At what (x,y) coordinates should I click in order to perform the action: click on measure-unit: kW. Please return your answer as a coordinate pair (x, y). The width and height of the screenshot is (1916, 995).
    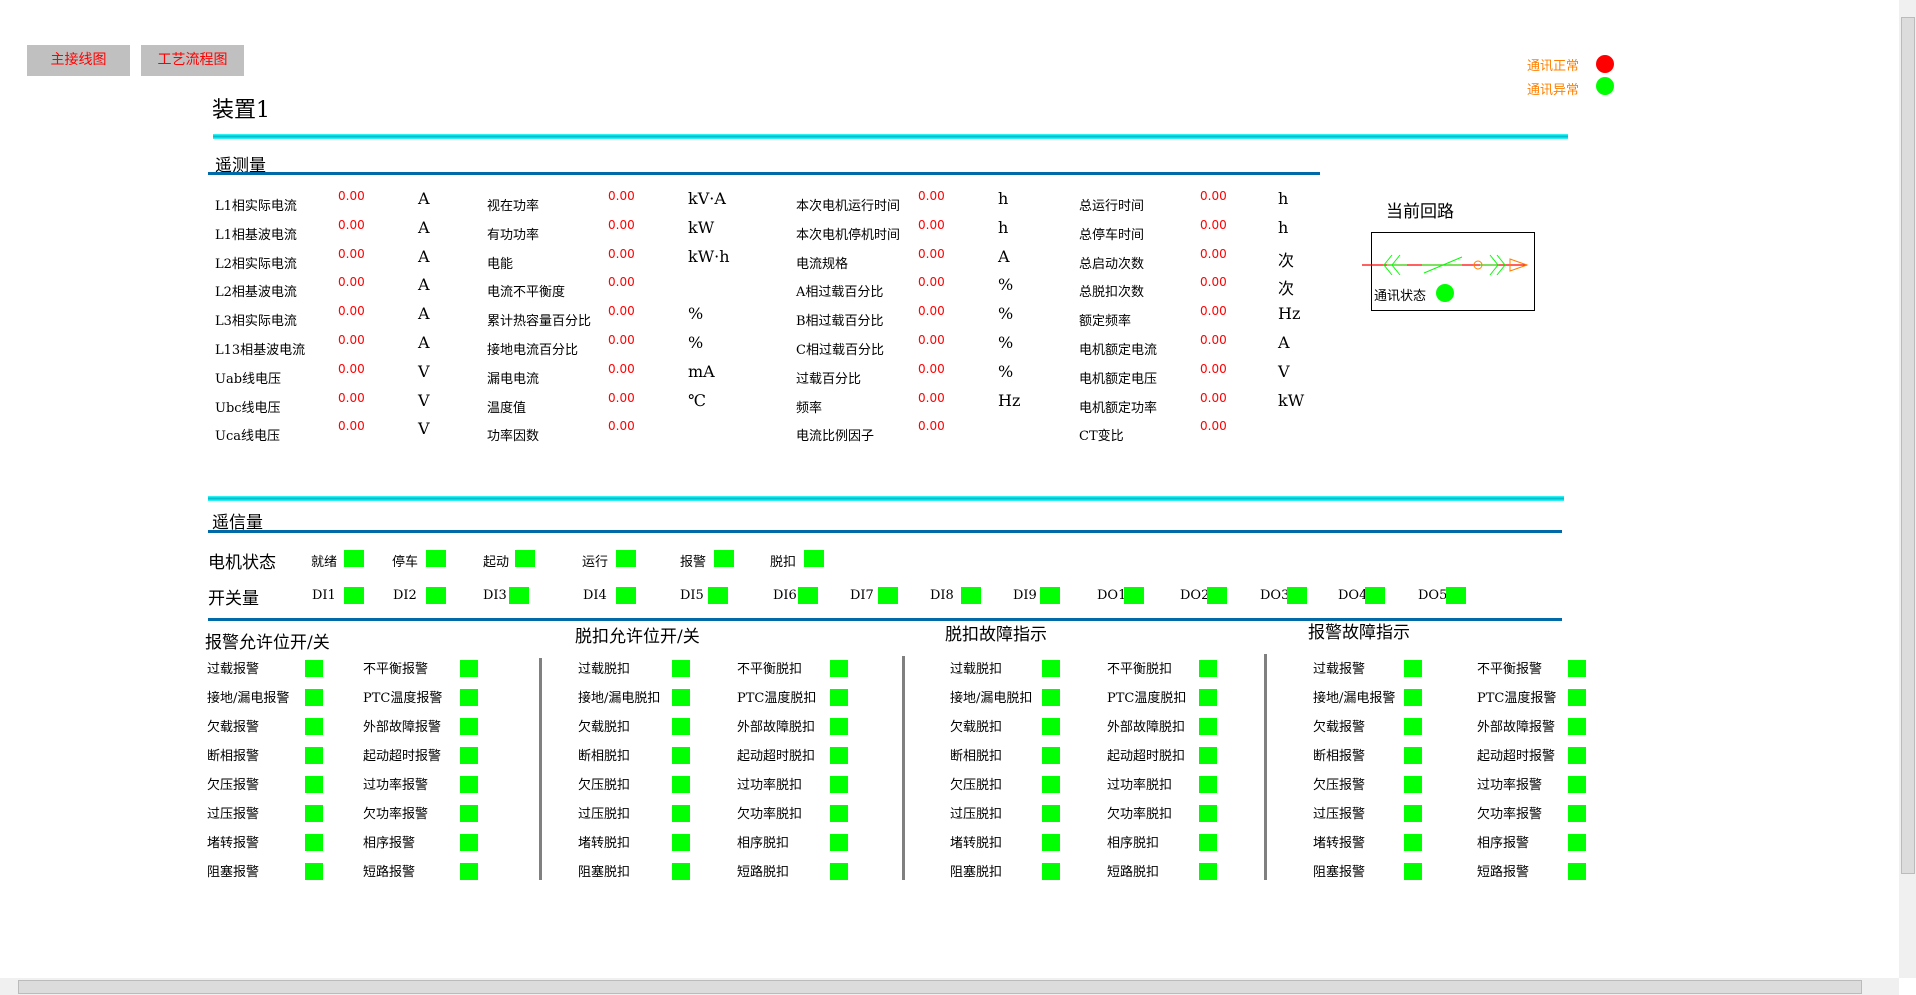
    Looking at the image, I should click on (701, 227).